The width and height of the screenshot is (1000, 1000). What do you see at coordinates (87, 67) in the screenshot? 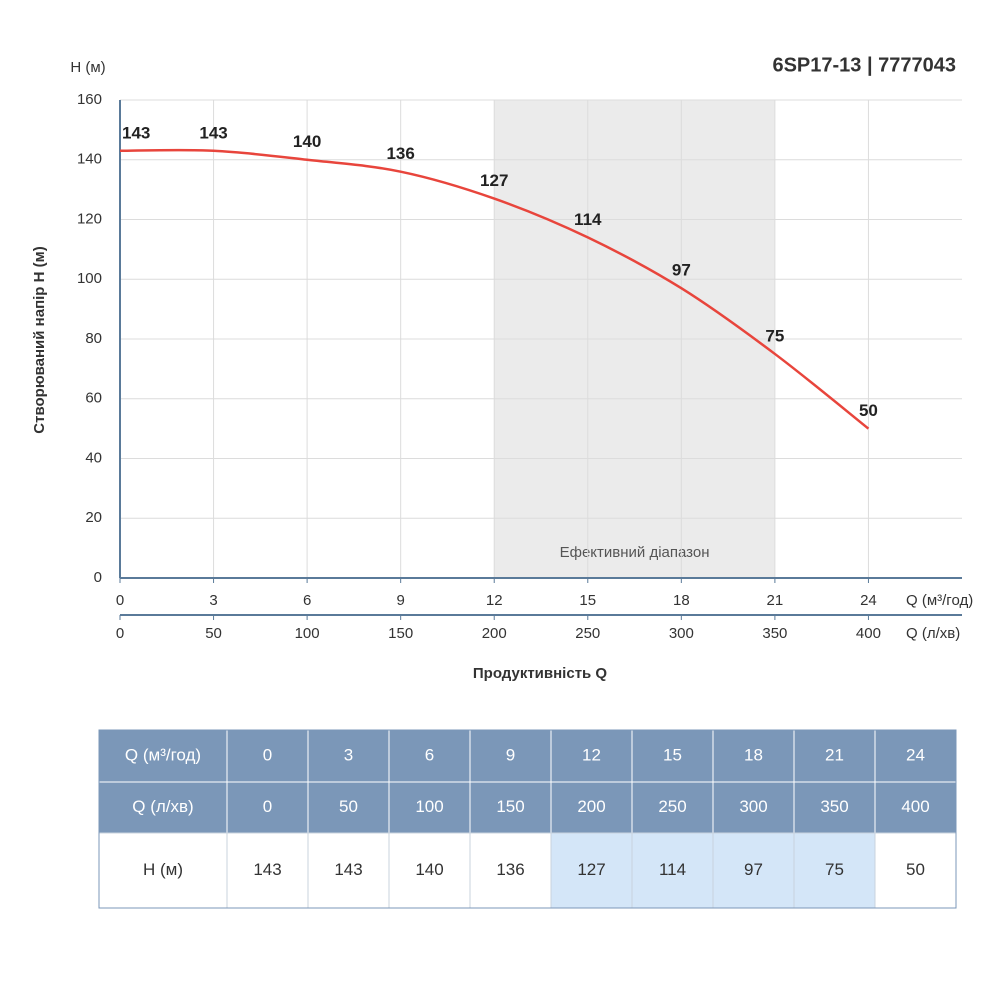
I see `y-unit-label: H (м)` at bounding box center [87, 67].